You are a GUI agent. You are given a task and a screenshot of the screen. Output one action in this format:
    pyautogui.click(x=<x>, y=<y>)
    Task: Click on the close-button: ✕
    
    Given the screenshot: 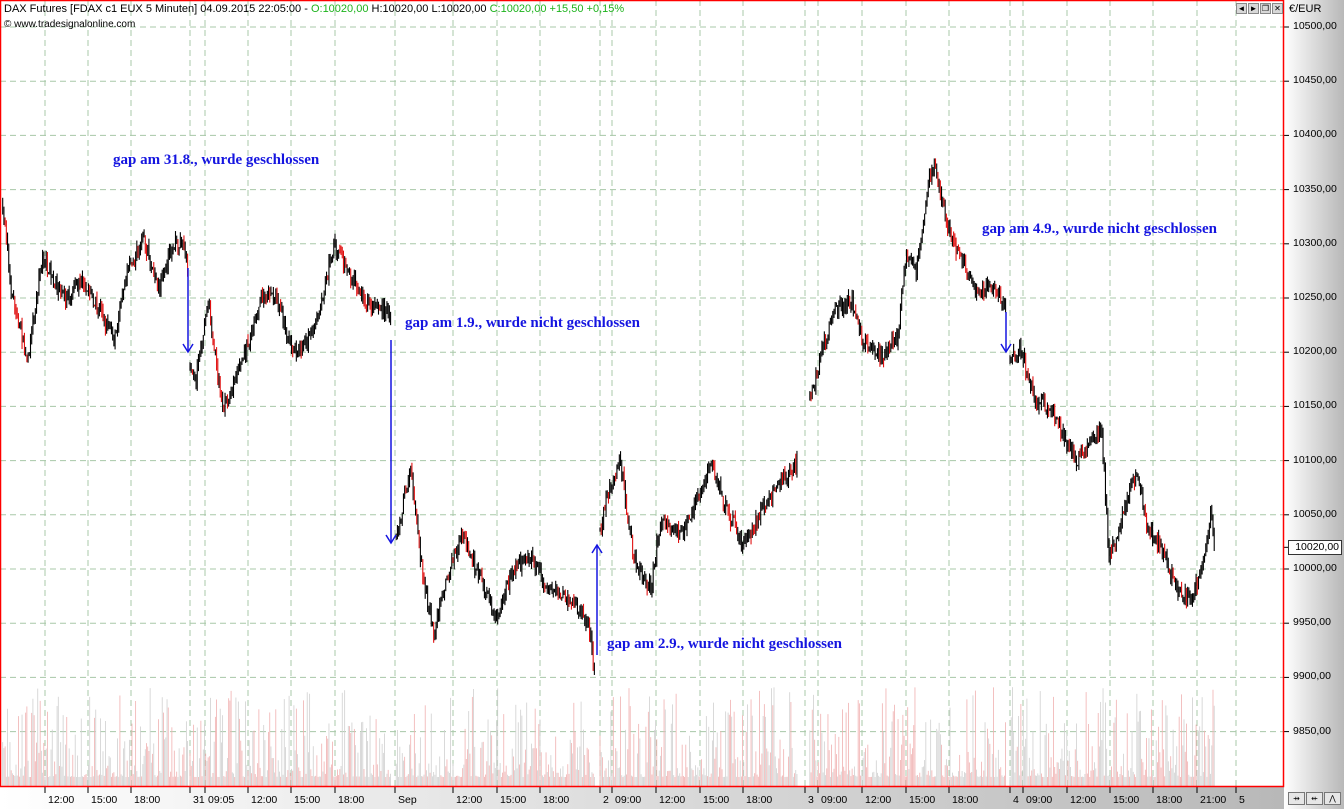 What is the action you would take?
    pyautogui.click(x=1277, y=8)
    